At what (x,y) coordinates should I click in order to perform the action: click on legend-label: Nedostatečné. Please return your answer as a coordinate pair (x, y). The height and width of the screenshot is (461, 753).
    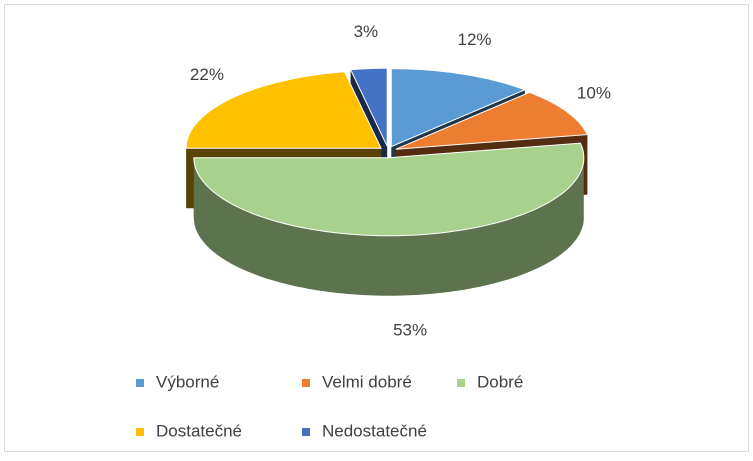
    Looking at the image, I should click on (374, 430).